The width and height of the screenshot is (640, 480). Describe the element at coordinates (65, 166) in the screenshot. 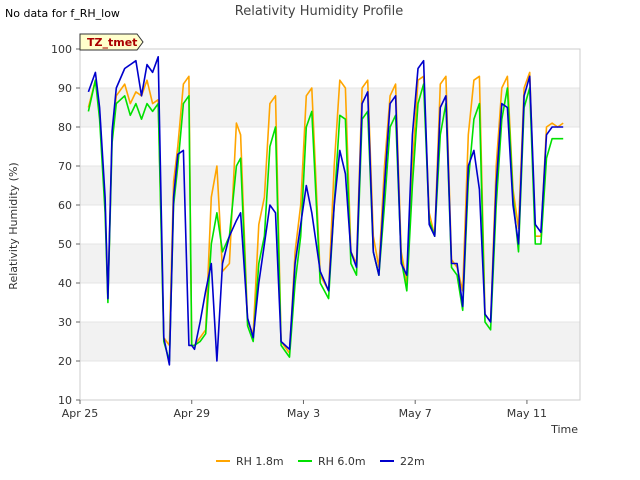

I see `y-tick-label: 70` at that location.